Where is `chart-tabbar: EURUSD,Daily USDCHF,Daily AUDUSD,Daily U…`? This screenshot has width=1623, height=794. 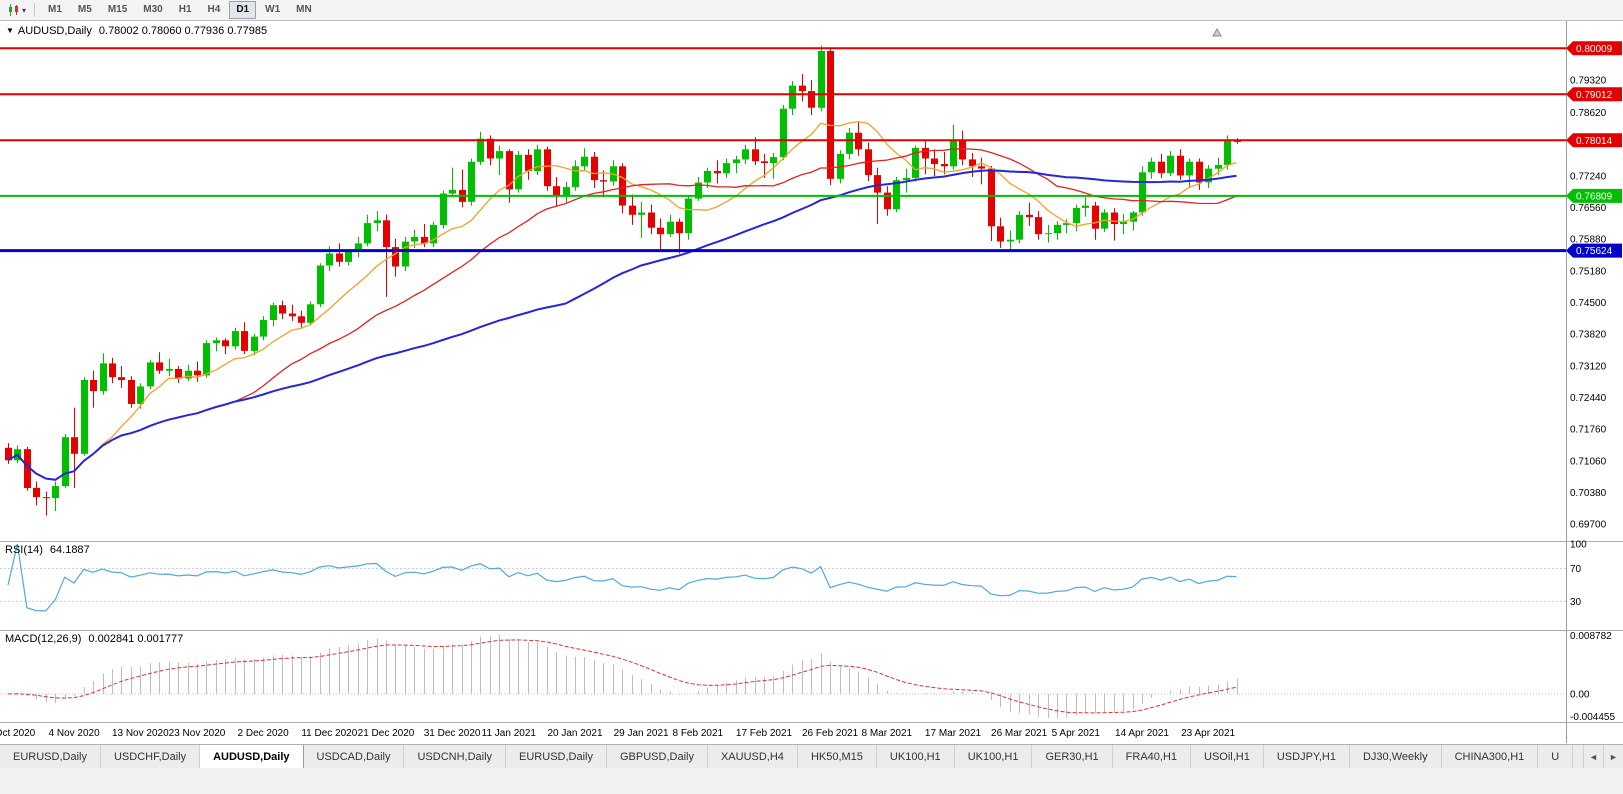
chart-tabbar: EURUSD,Daily USDCHF,Daily AUDUSD,Daily U… is located at coordinates (811, 756).